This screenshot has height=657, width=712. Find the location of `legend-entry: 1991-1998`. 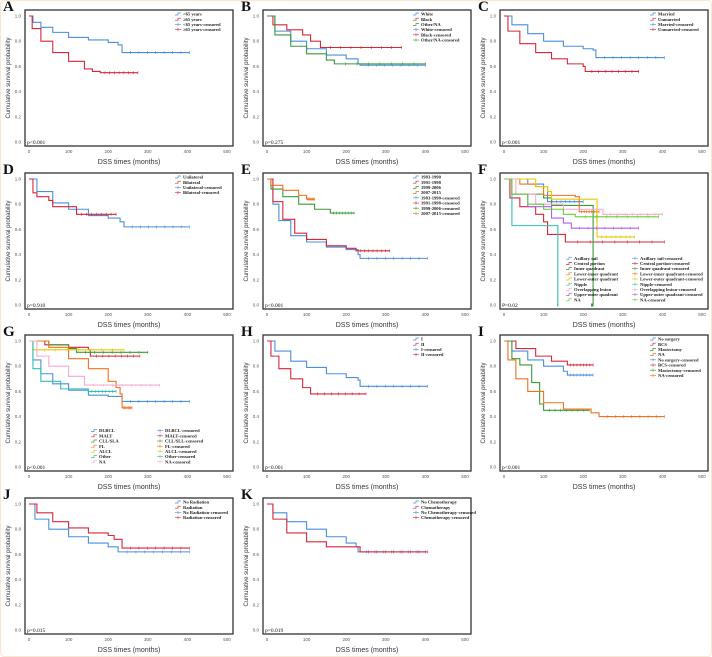

legend-entry: 1991-1998 is located at coordinates (427, 182).